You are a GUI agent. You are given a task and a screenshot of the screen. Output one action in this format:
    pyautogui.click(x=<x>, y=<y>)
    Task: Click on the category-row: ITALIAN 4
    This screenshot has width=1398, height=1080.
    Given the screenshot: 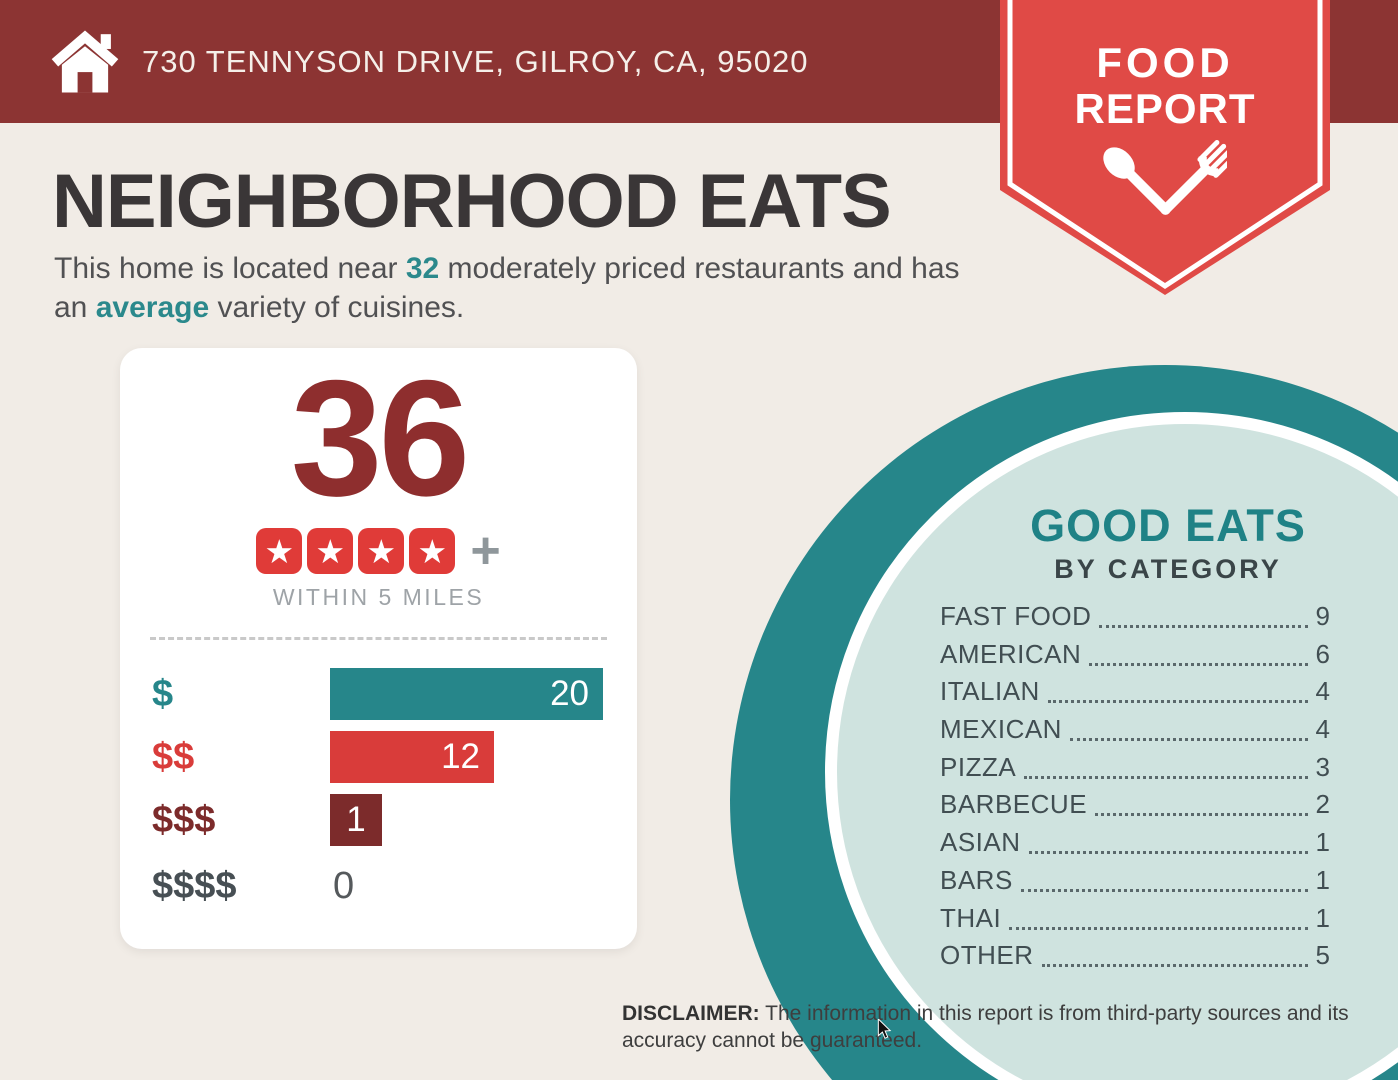 What is the action you would take?
    pyautogui.click(x=1135, y=691)
    